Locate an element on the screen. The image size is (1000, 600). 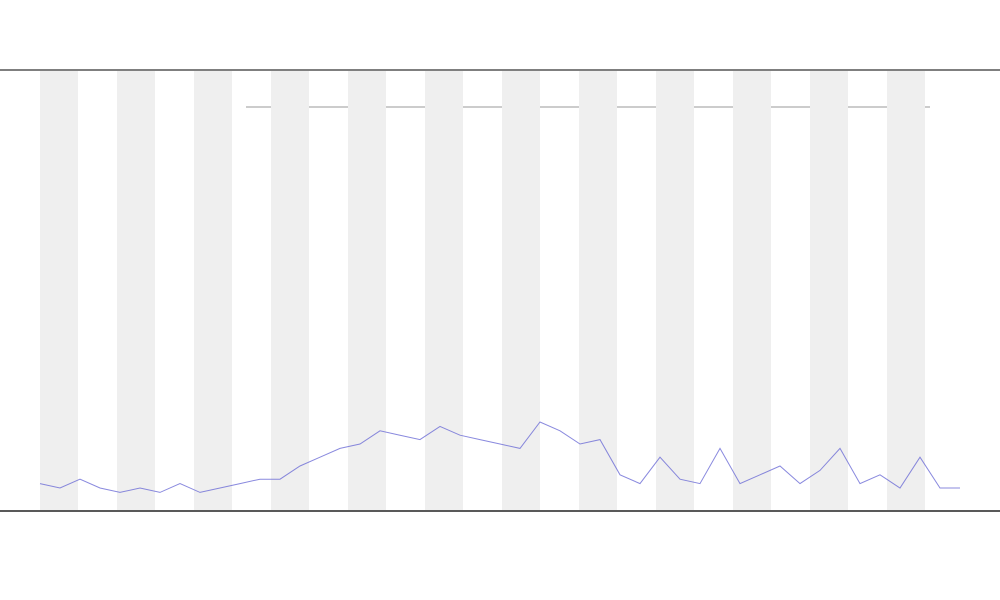
plot is located at coordinates (499, 457).